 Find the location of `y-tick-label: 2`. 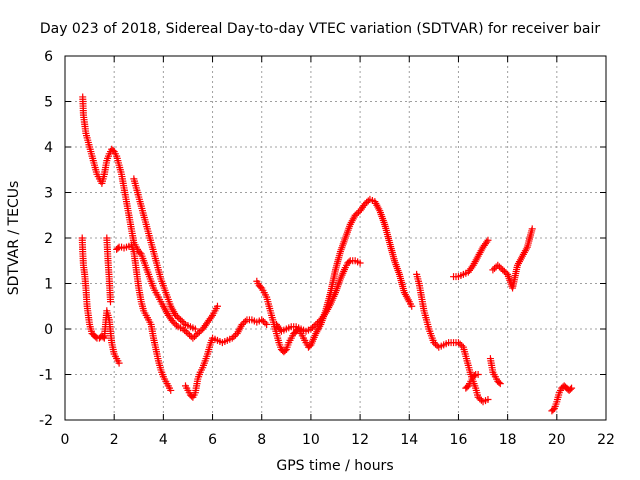

y-tick-label: 2 is located at coordinates (48, 239).